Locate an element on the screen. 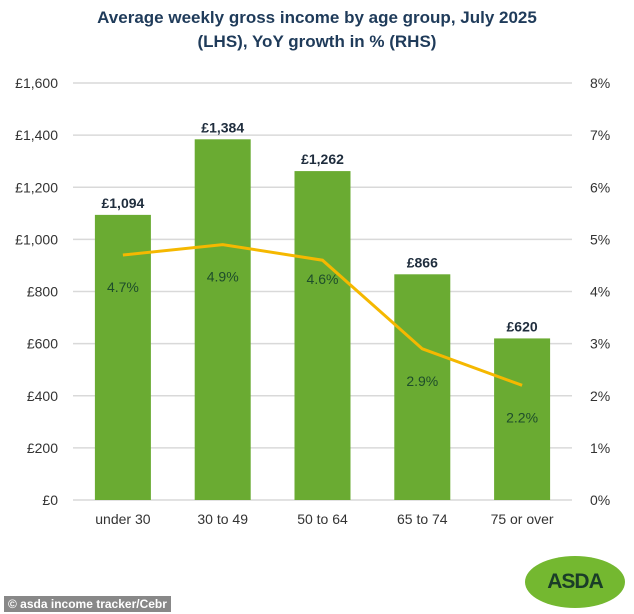 The height and width of the screenshot is (614, 634). y-tick-label: £1,600 is located at coordinates (36, 83).